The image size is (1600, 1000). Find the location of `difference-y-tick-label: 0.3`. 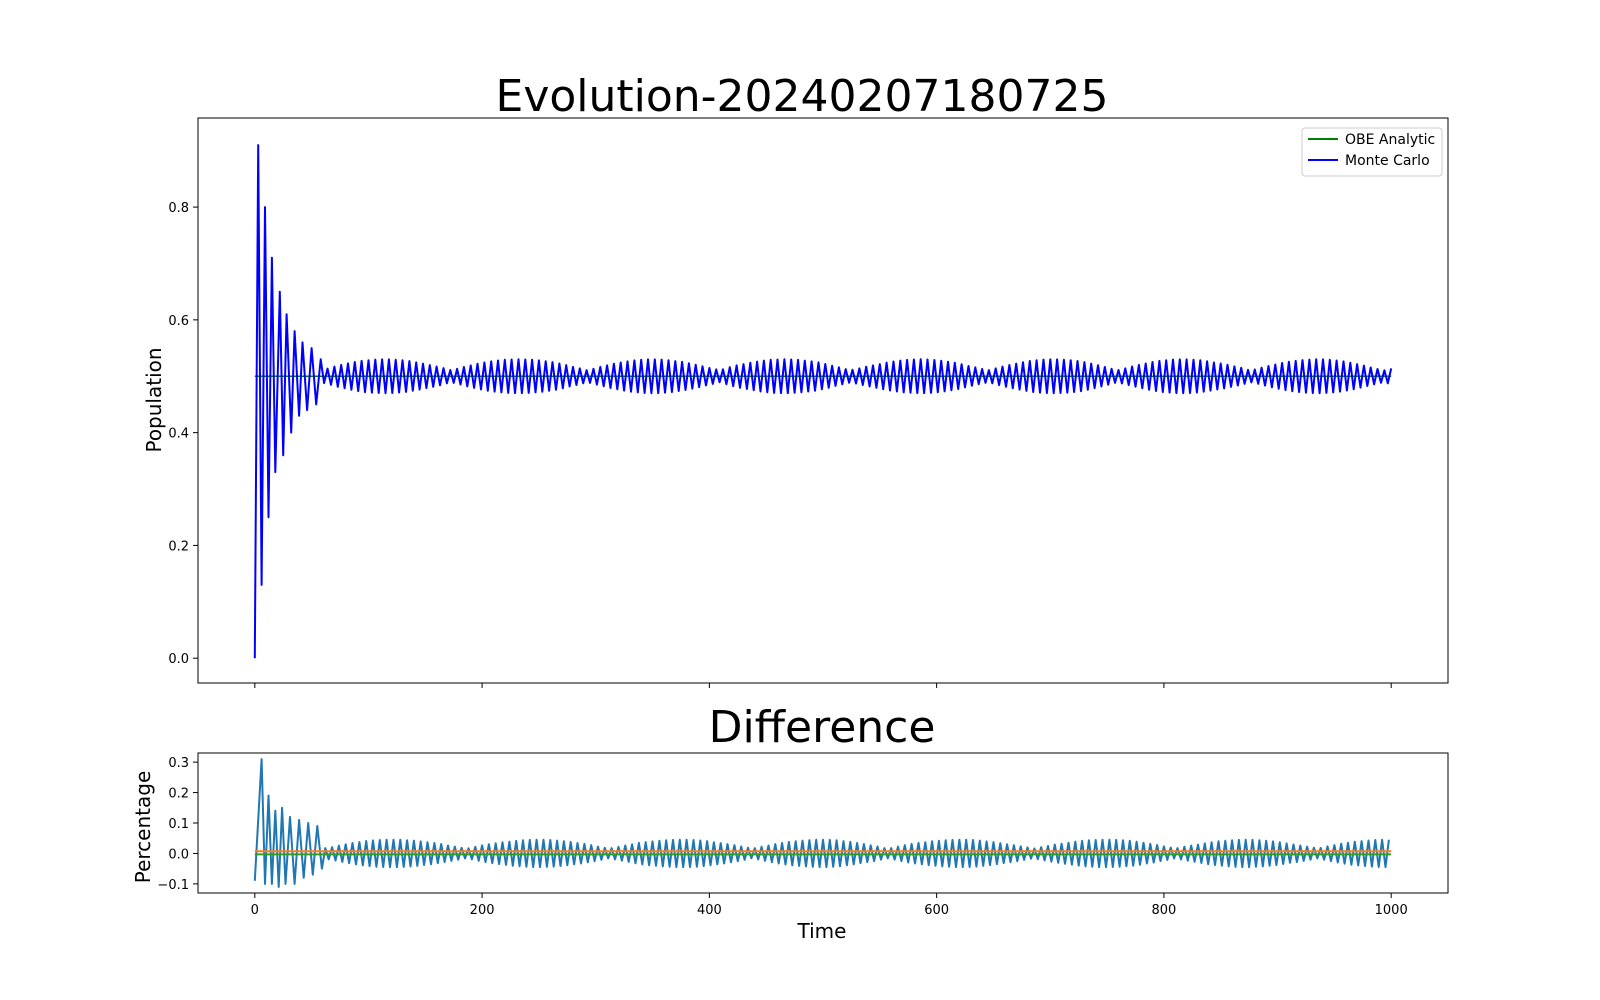

difference-y-tick-label: 0.3 is located at coordinates (178, 763).